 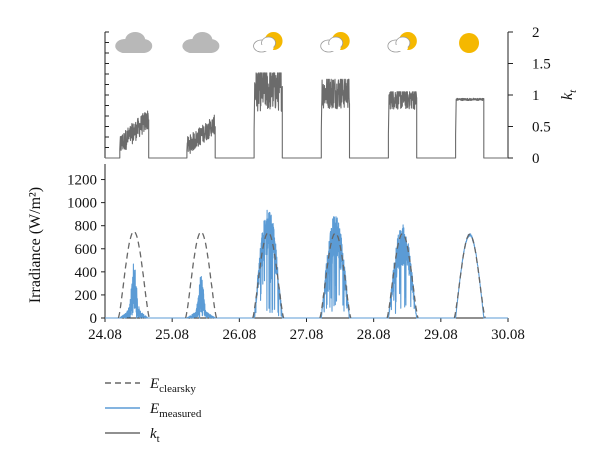 What do you see at coordinates (508, 335) in the screenshot?
I see `x-tick-label: 30.08` at bounding box center [508, 335].